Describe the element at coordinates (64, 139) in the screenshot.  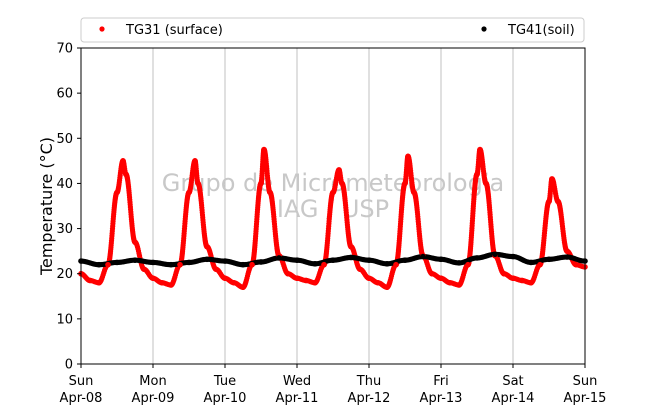
I see `y-tick-label: 50` at that location.